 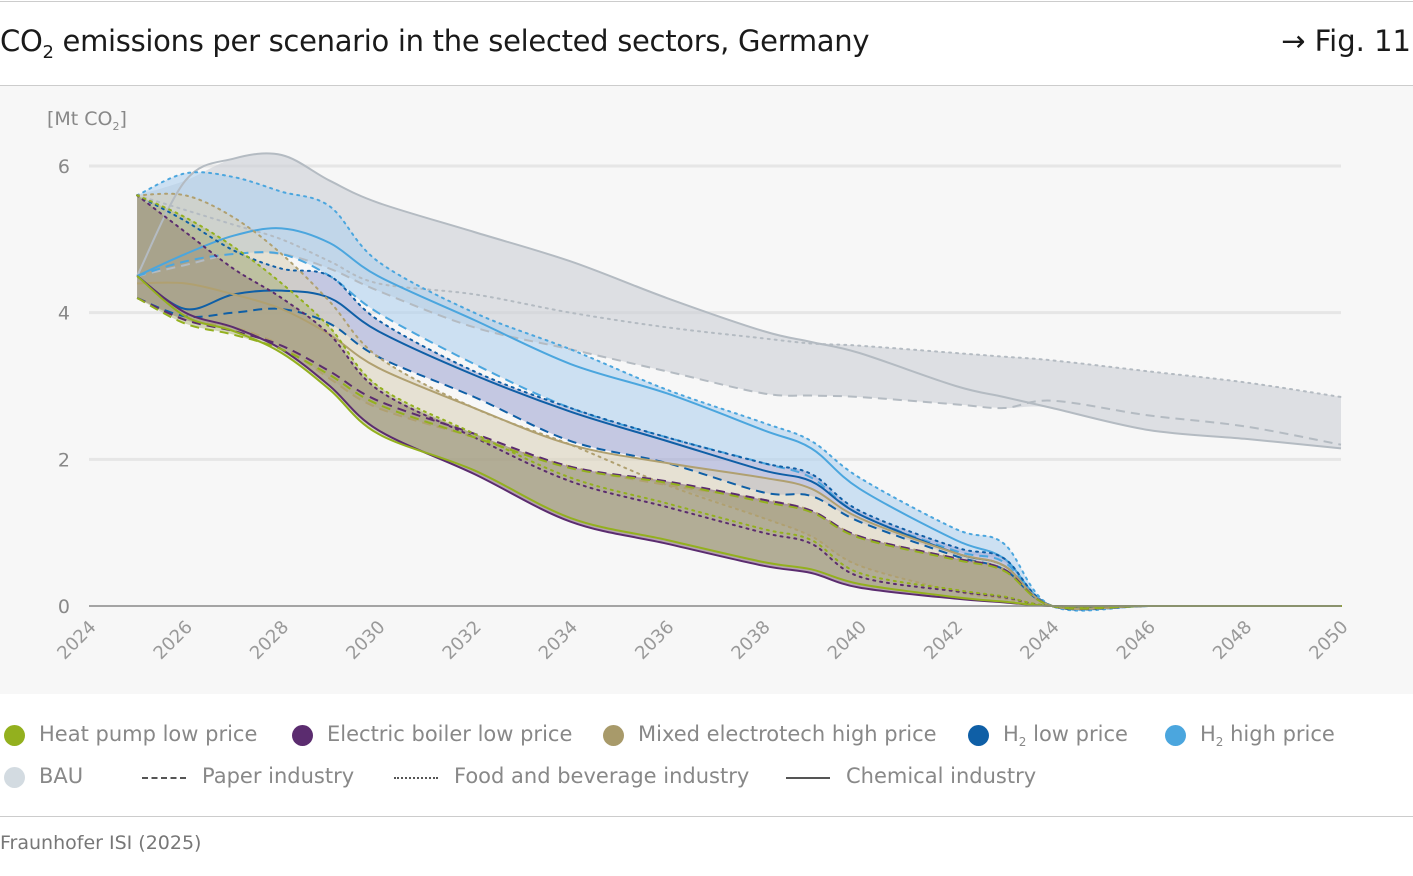 I want to click on legend-item: Chemical industry, so click(x=911, y=777).